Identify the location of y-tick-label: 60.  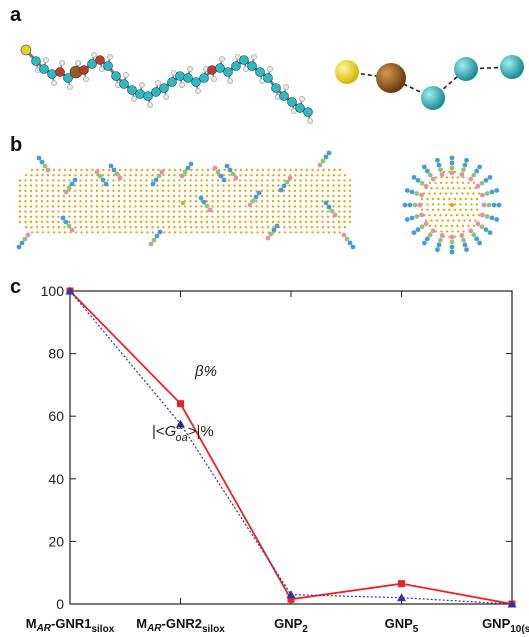
(56, 416).